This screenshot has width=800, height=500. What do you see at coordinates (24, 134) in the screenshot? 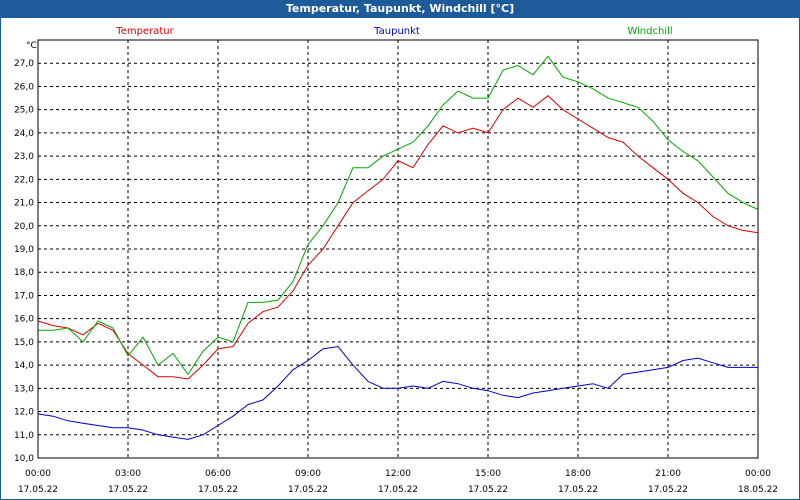
I see `y-tick-label: 24,0` at bounding box center [24, 134].